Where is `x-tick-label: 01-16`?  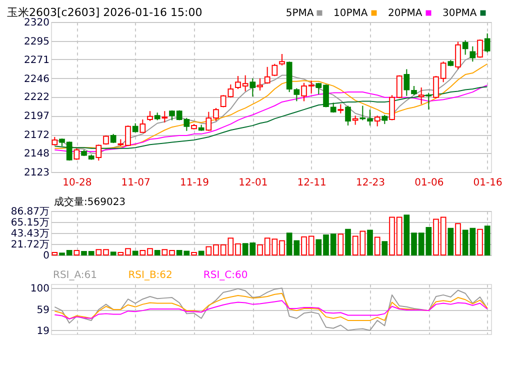 x-tick-label: 01-16 is located at coordinates (487, 183).